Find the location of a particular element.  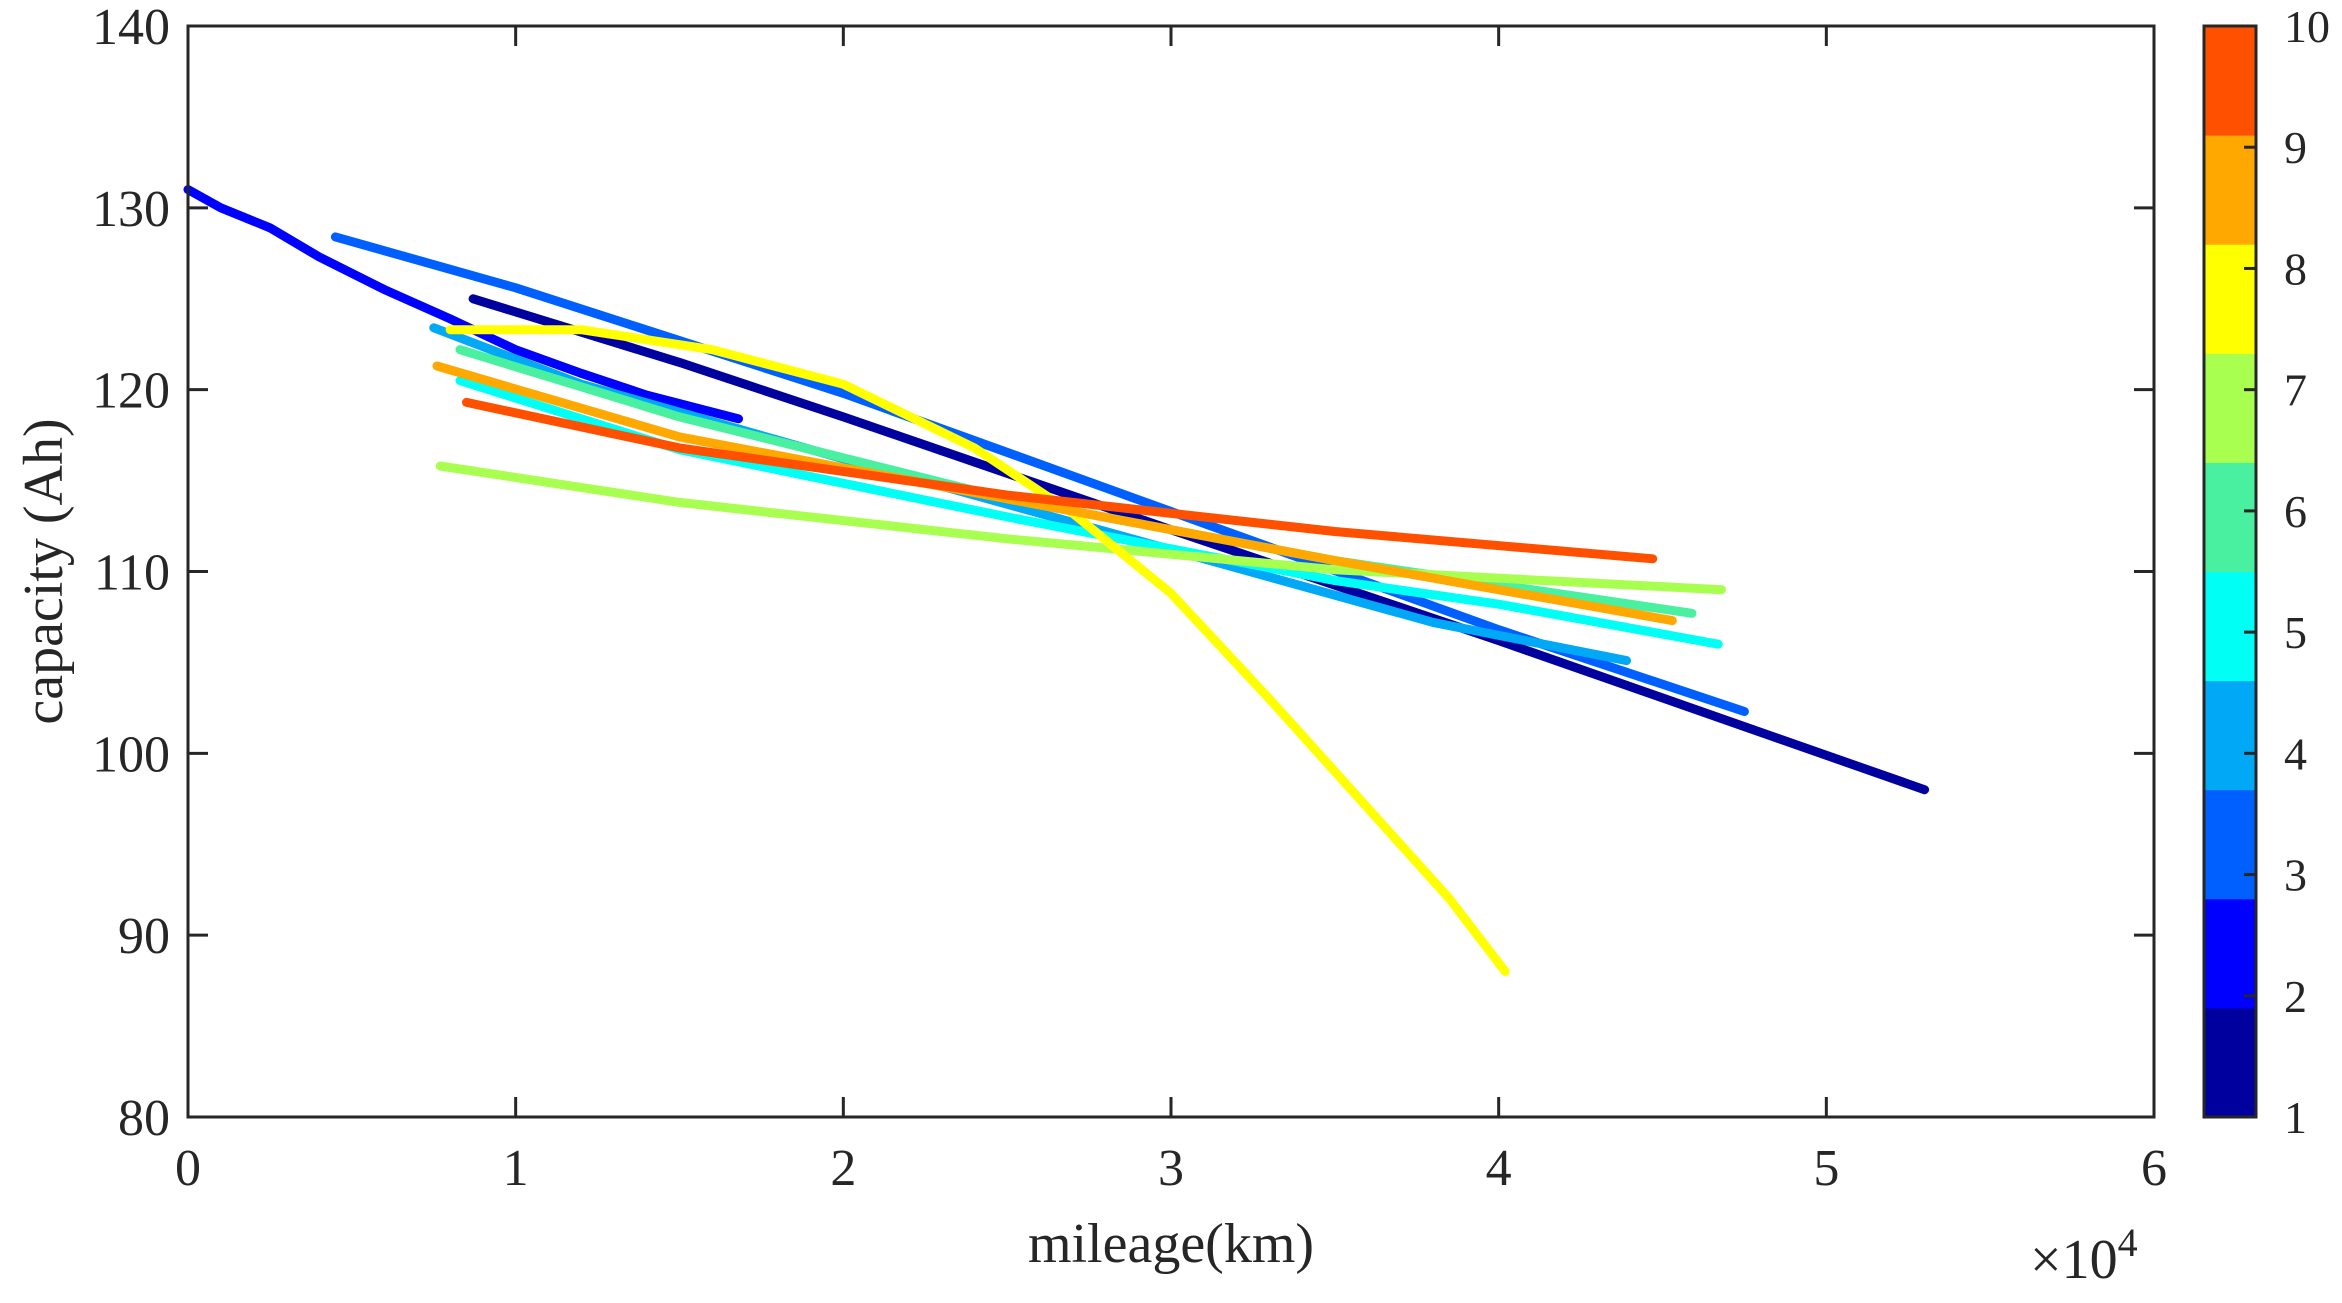

colorbar-tick-label: 9 is located at coordinates (2295, 147).